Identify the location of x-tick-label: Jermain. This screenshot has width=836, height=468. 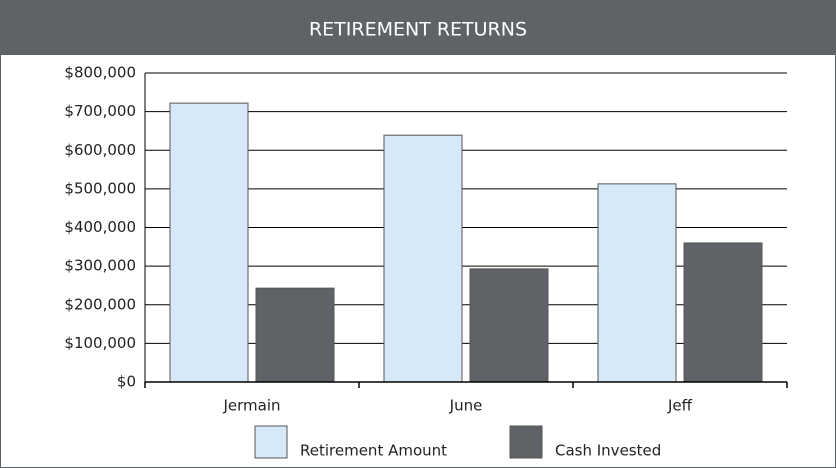
(251, 406).